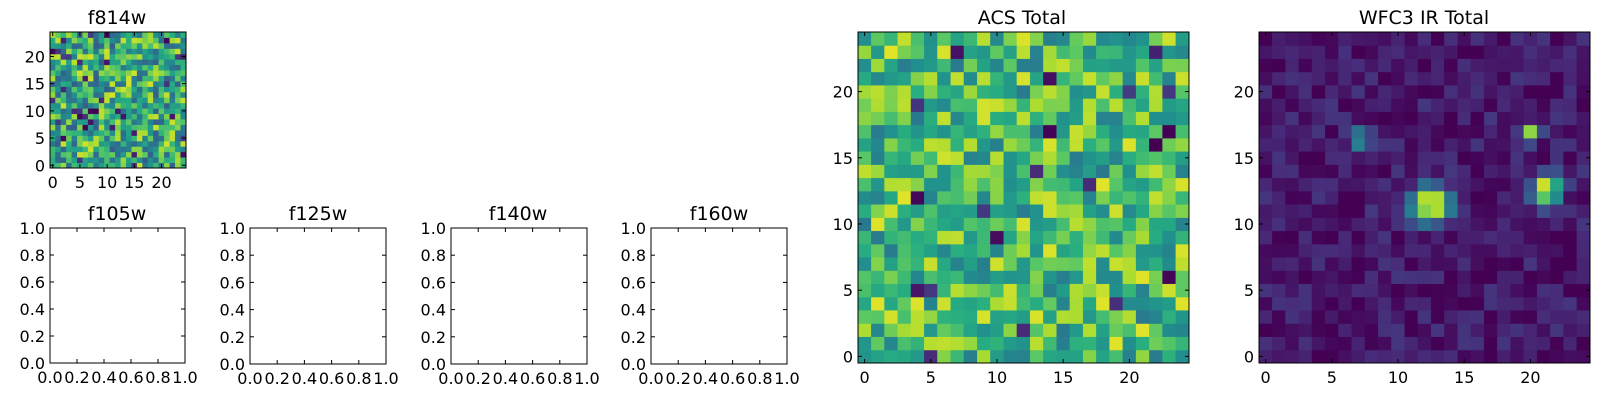 The width and height of the screenshot is (1600, 400). What do you see at coordinates (677, 378) in the screenshot?
I see `x-tick-label: 0.2` at bounding box center [677, 378].